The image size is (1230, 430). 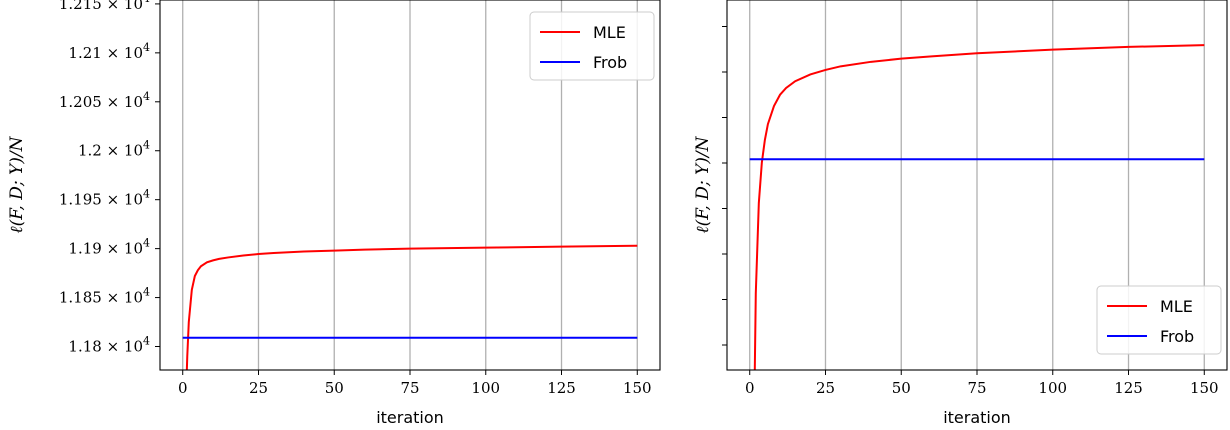 What do you see at coordinates (104, 100) in the screenshot?
I see `y-tick-label: 1.205 × 10⁴` at bounding box center [104, 100].